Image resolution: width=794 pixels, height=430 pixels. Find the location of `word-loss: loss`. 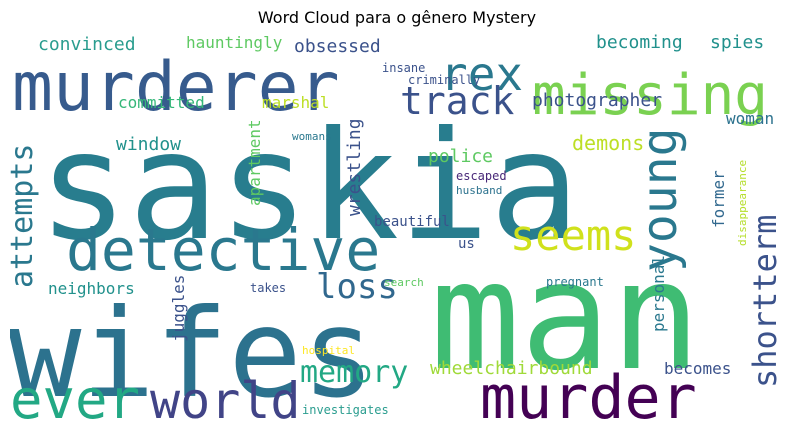

word-loss: loss is located at coordinates (357, 287).